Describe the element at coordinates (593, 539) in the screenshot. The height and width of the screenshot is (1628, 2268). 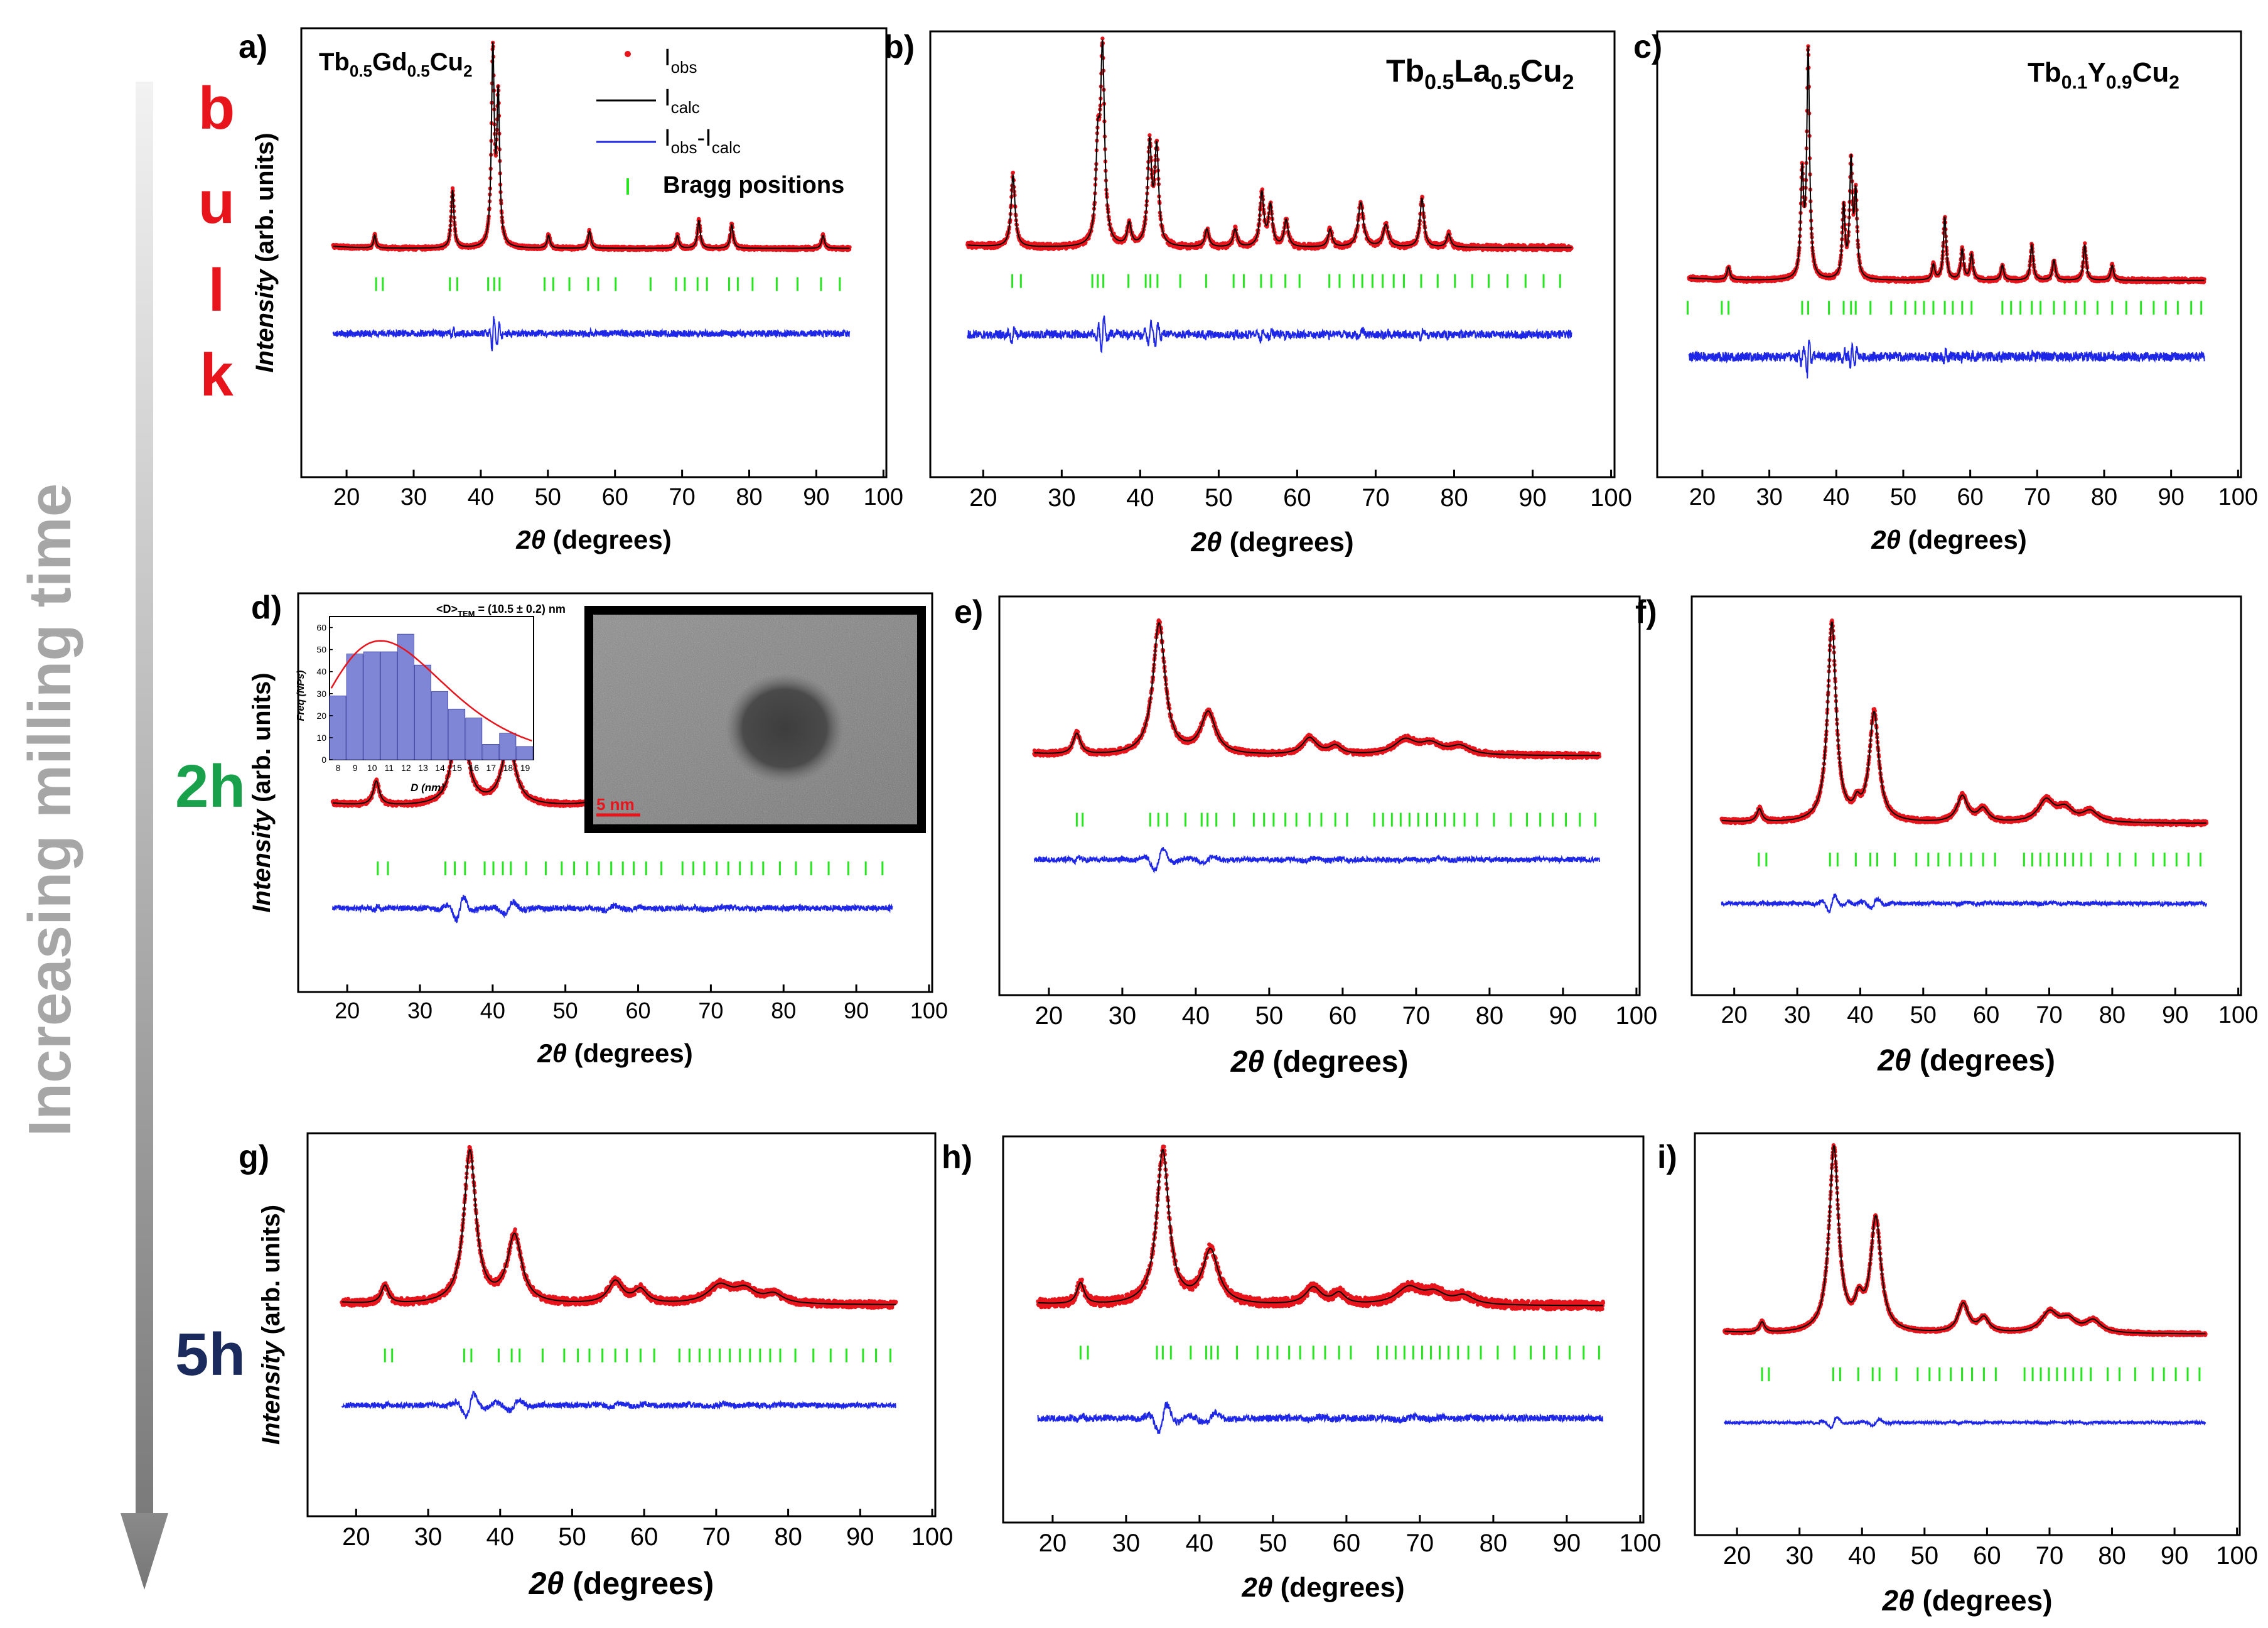
I see `panel-a-xlabel: 2θ (degrees)` at that location.